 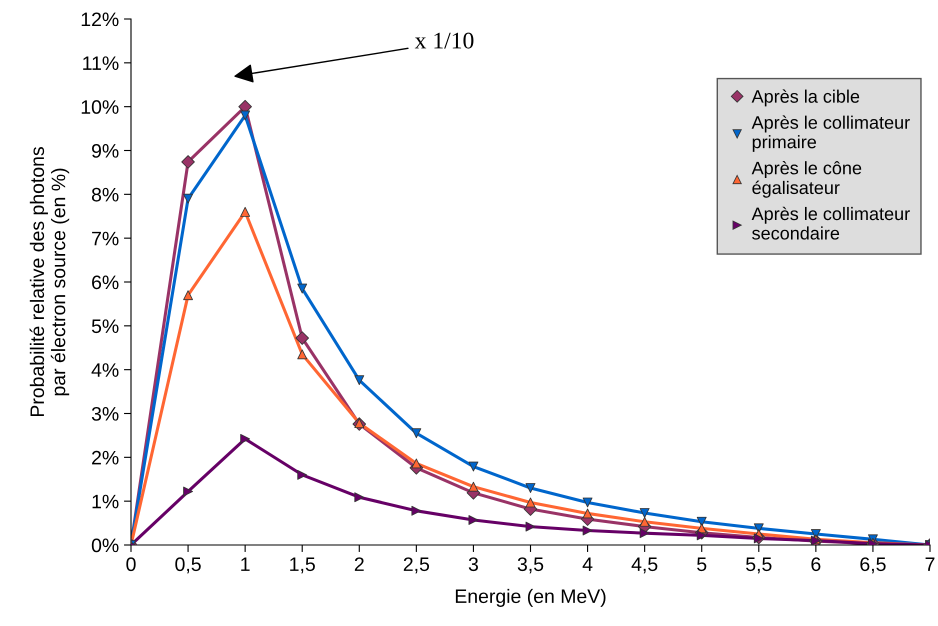 I want to click on y-tick-label: 1%, so click(x=105, y=501).